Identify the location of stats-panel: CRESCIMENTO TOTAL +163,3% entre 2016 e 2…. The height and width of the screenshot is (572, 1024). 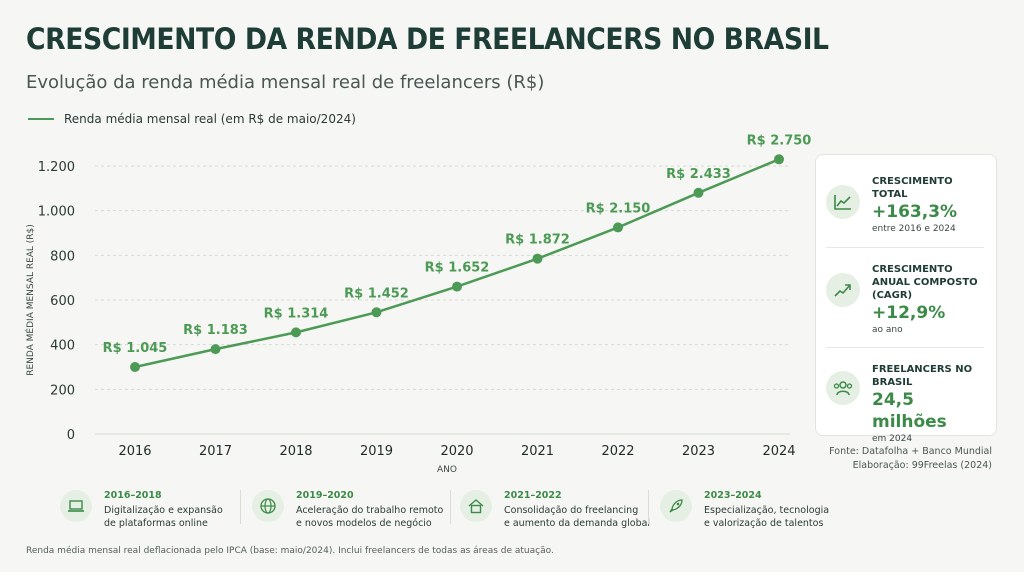
(906, 299).